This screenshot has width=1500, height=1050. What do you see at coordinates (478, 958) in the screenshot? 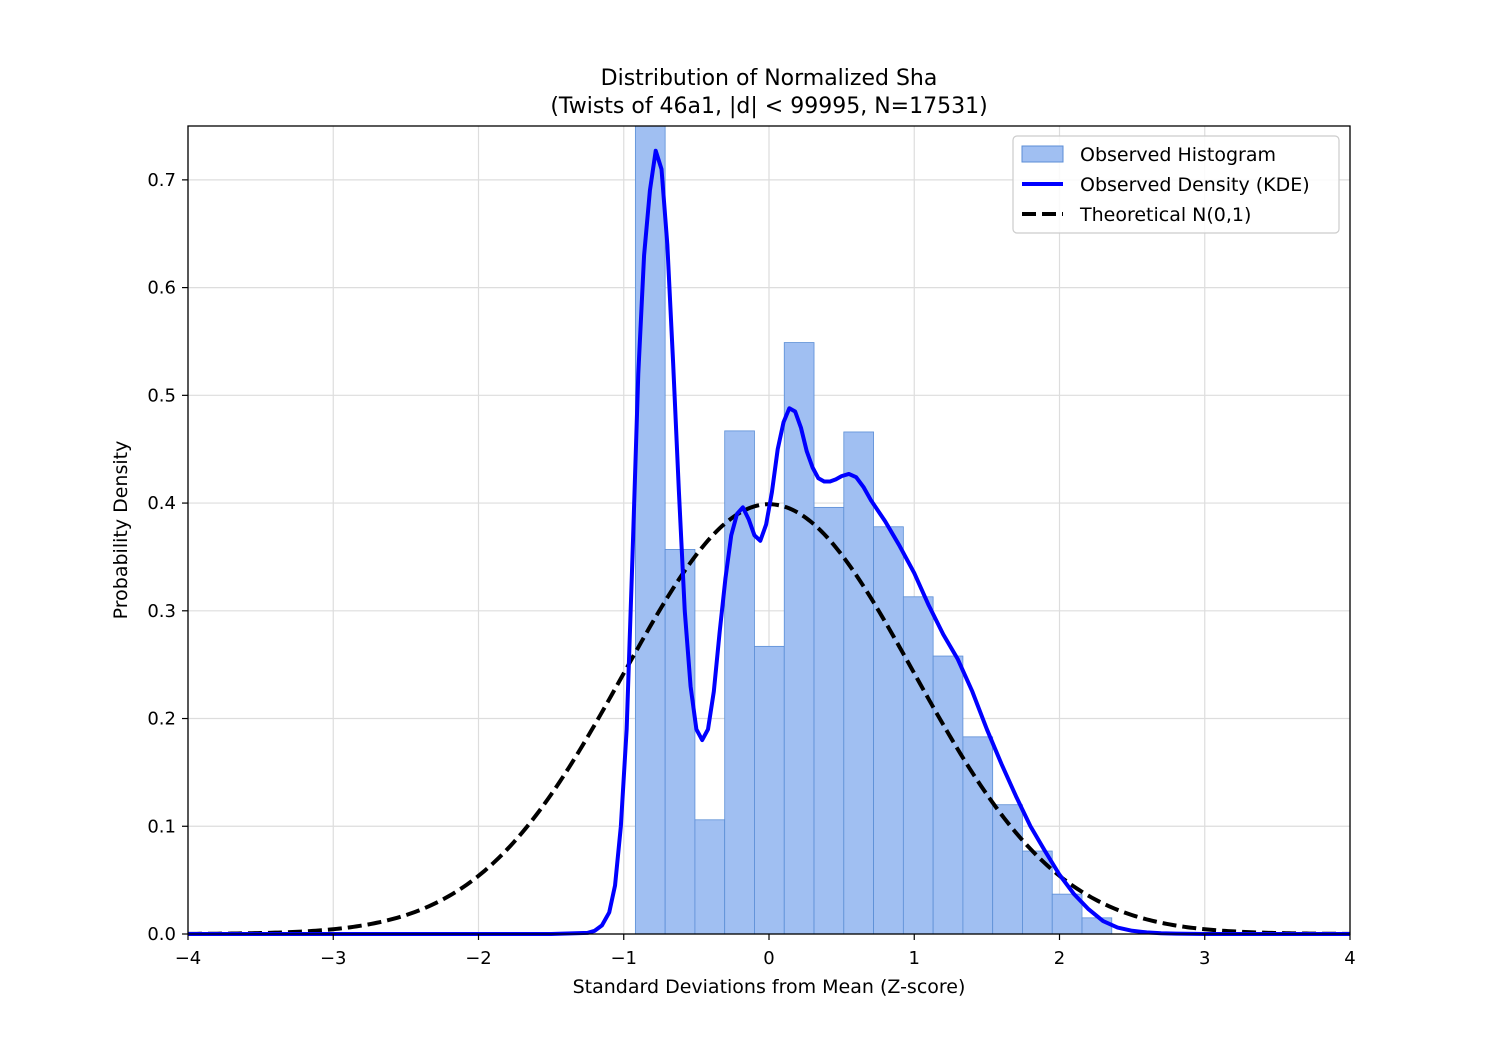
I see `x-tick-label: −2` at bounding box center [478, 958].